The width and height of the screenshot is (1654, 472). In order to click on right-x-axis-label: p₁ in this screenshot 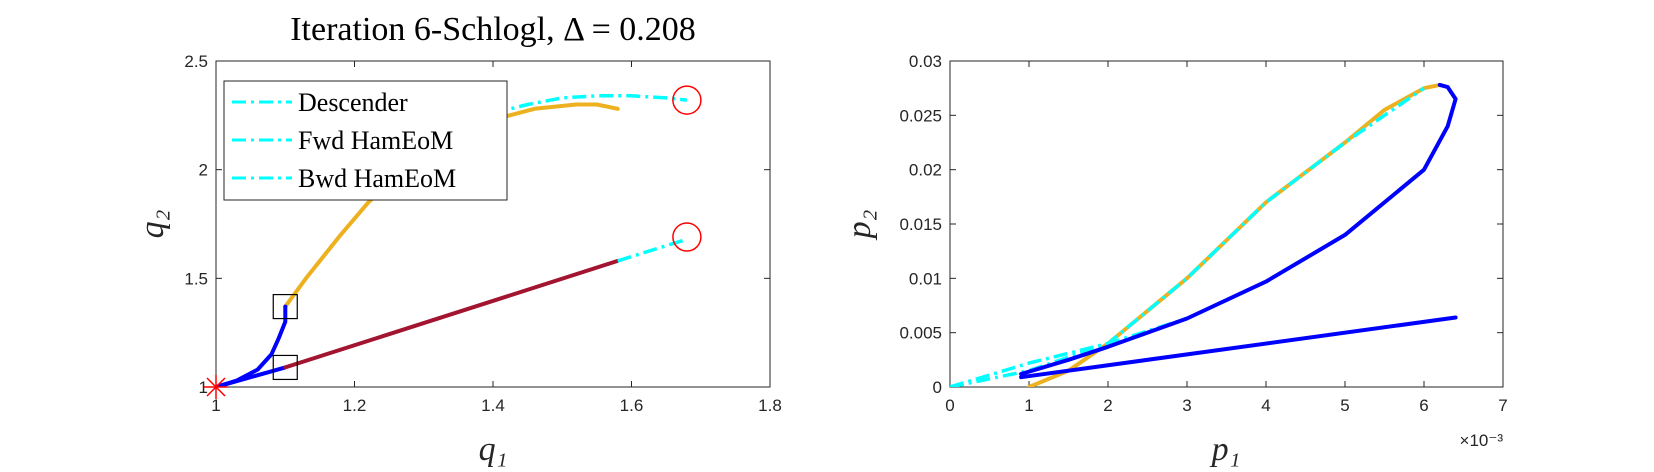, I will do `click(1225, 449)`.